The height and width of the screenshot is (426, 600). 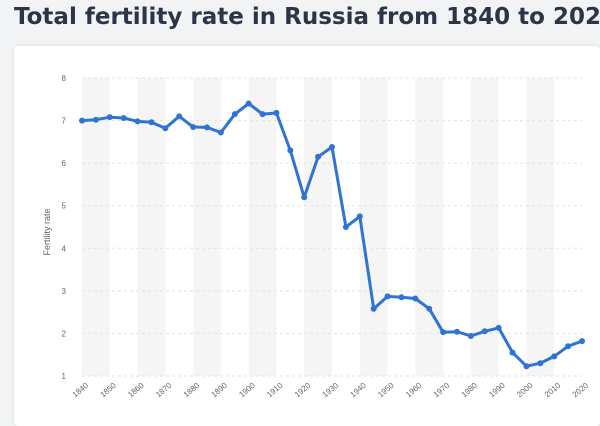 What do you see at coordinates (192, 390) in the screenshot?
I see `x-tick-label: 1880` at bounding box center [192, 390].